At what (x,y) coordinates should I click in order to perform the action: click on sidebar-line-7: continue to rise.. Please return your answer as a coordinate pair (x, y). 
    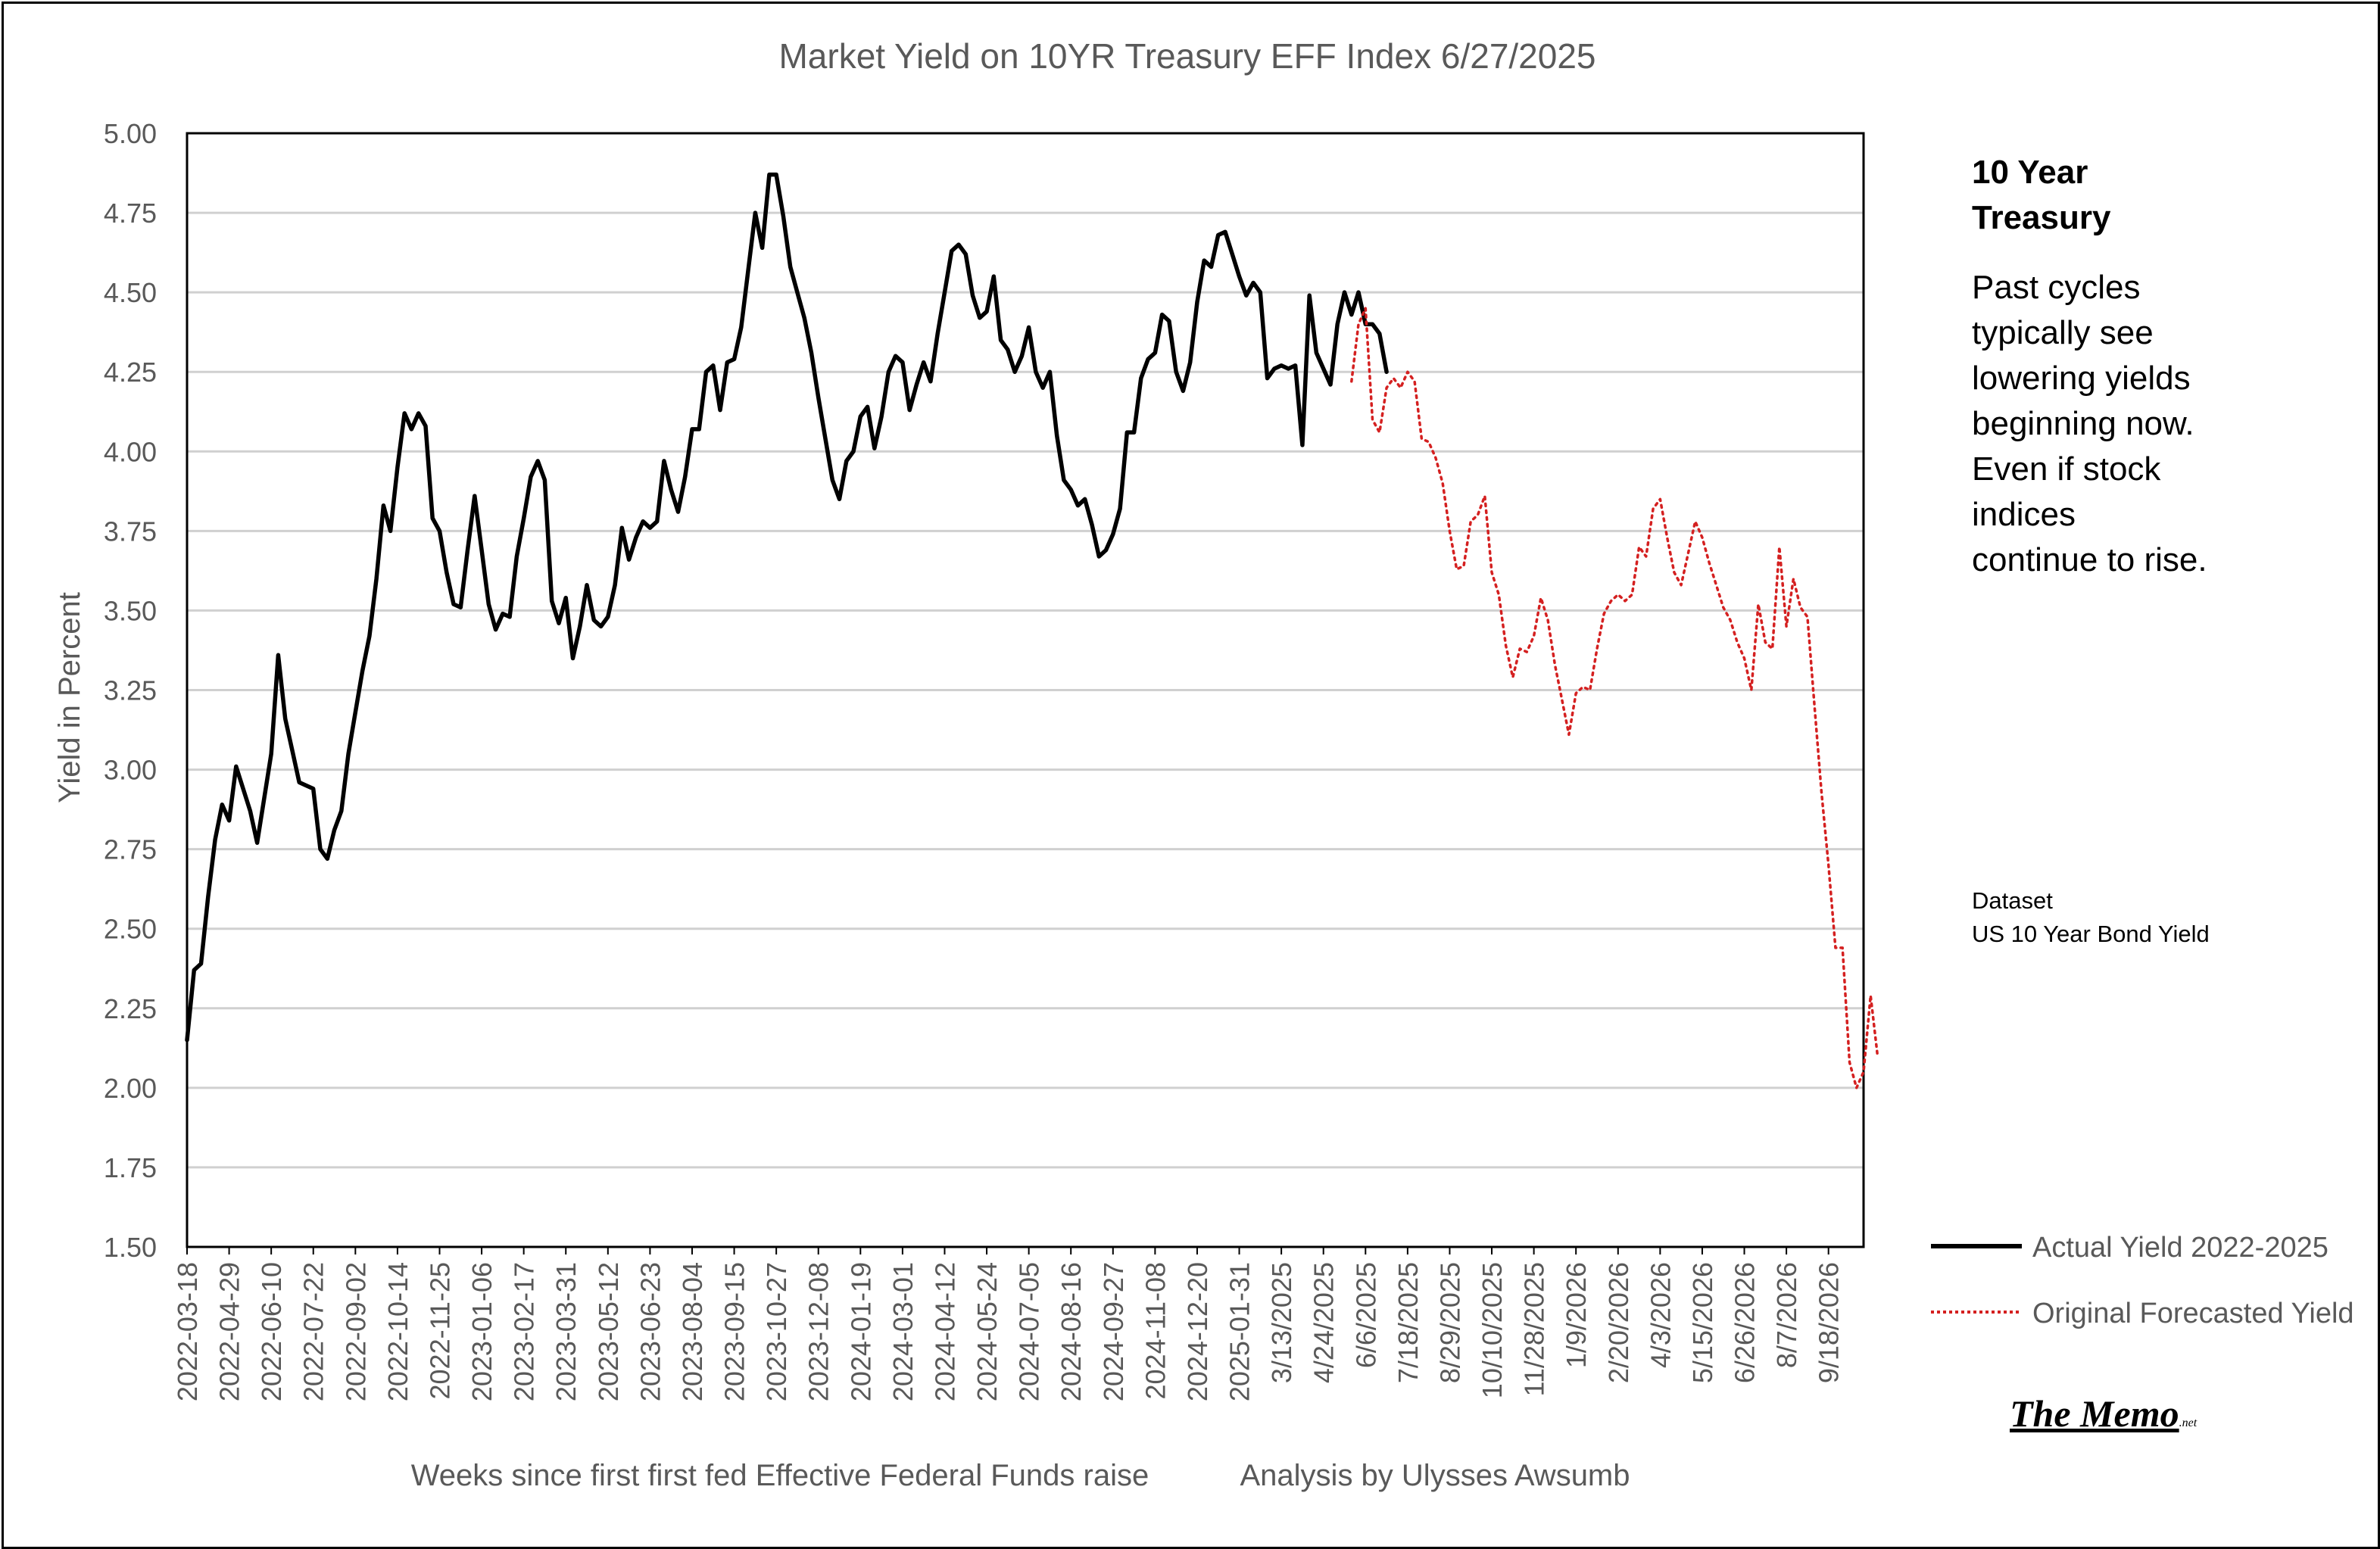
    Looking at the image, I should click on (2089, 559).